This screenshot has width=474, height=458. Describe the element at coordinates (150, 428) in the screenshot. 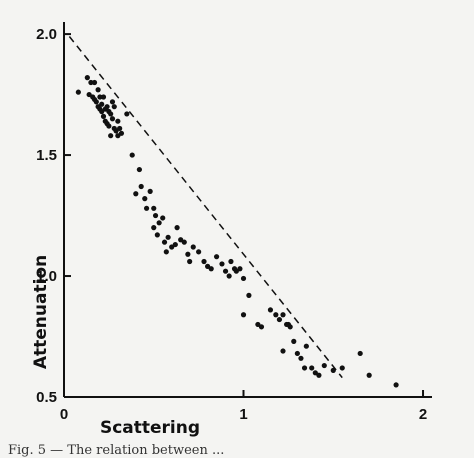

I see `x-axis-title: Scattering` at that location.